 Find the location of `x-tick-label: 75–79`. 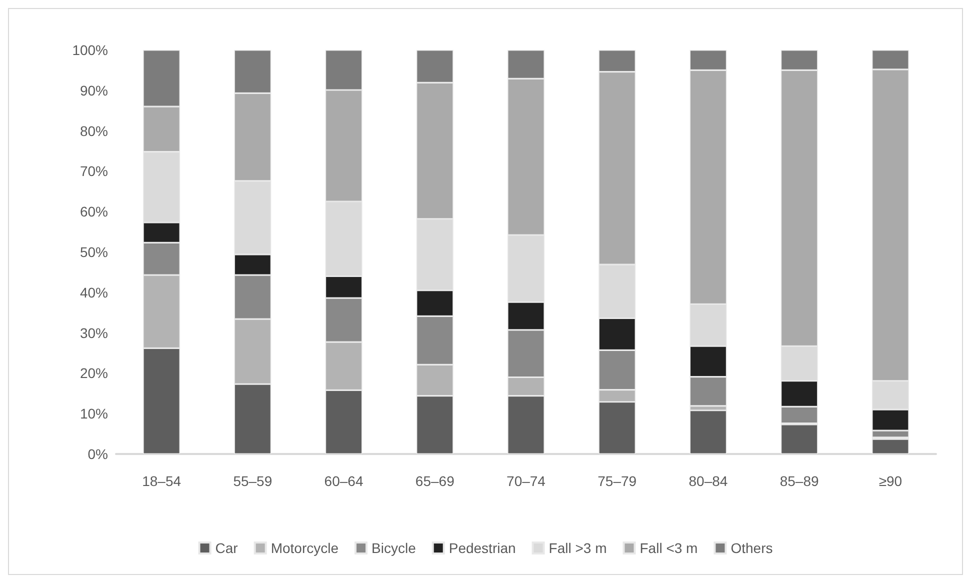

x-tick-label: 75–79 is located at coordinates (617, 481).